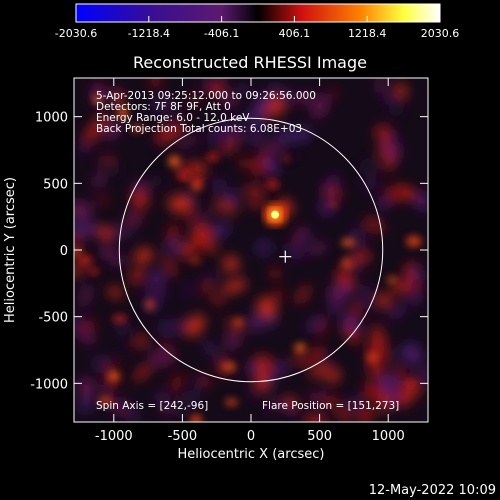 The width and height of the screenshot is (500, 500). What do you see at coordinates (257, 28) in the screenshot?
I see `colorbar-ticks: -2030.6 -1218.4 -406.1 406.1 1218.4 2030.6` at bounding box center [257, 28].